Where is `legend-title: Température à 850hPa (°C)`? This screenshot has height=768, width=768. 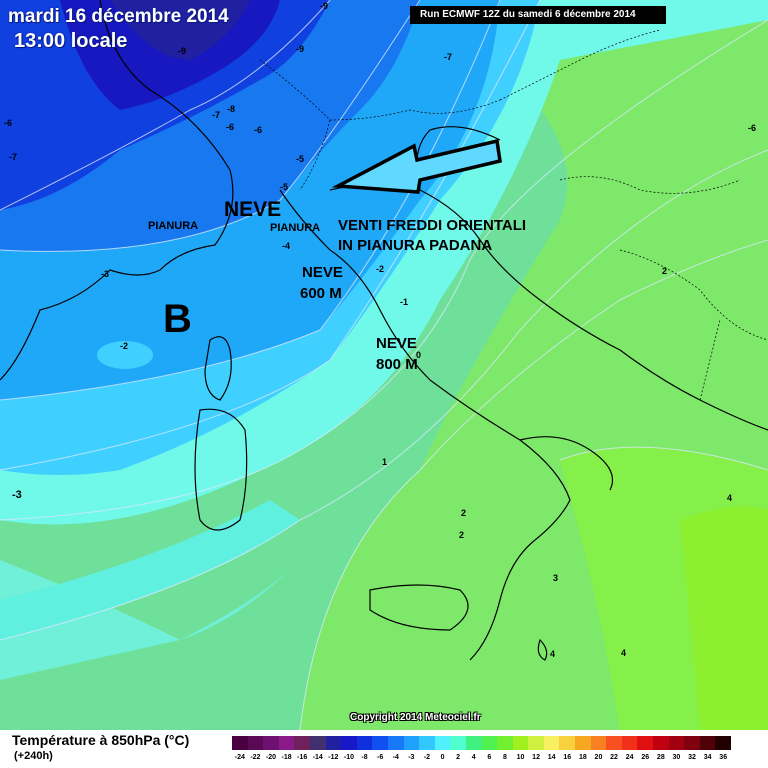 legend-title: Température à 850hPa (°C) is located at coordinates (101, 740).